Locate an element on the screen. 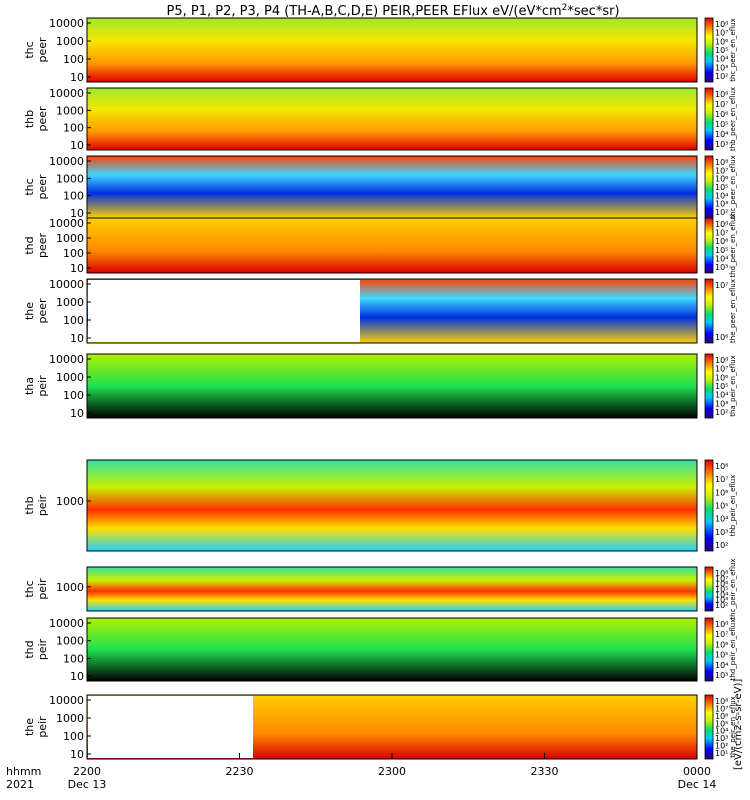 This screenshot has height=800, width=750. panel-ylabel: thepeir is located at coordinates (36, 727).